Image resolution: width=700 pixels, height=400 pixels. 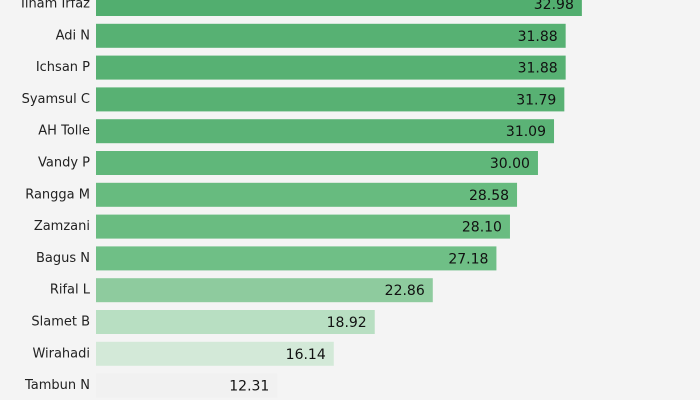 What do you see at coordinates (64, 131) in the screenshot?
I see `category-label: AH Tolle` at bounding box center [64, 131].